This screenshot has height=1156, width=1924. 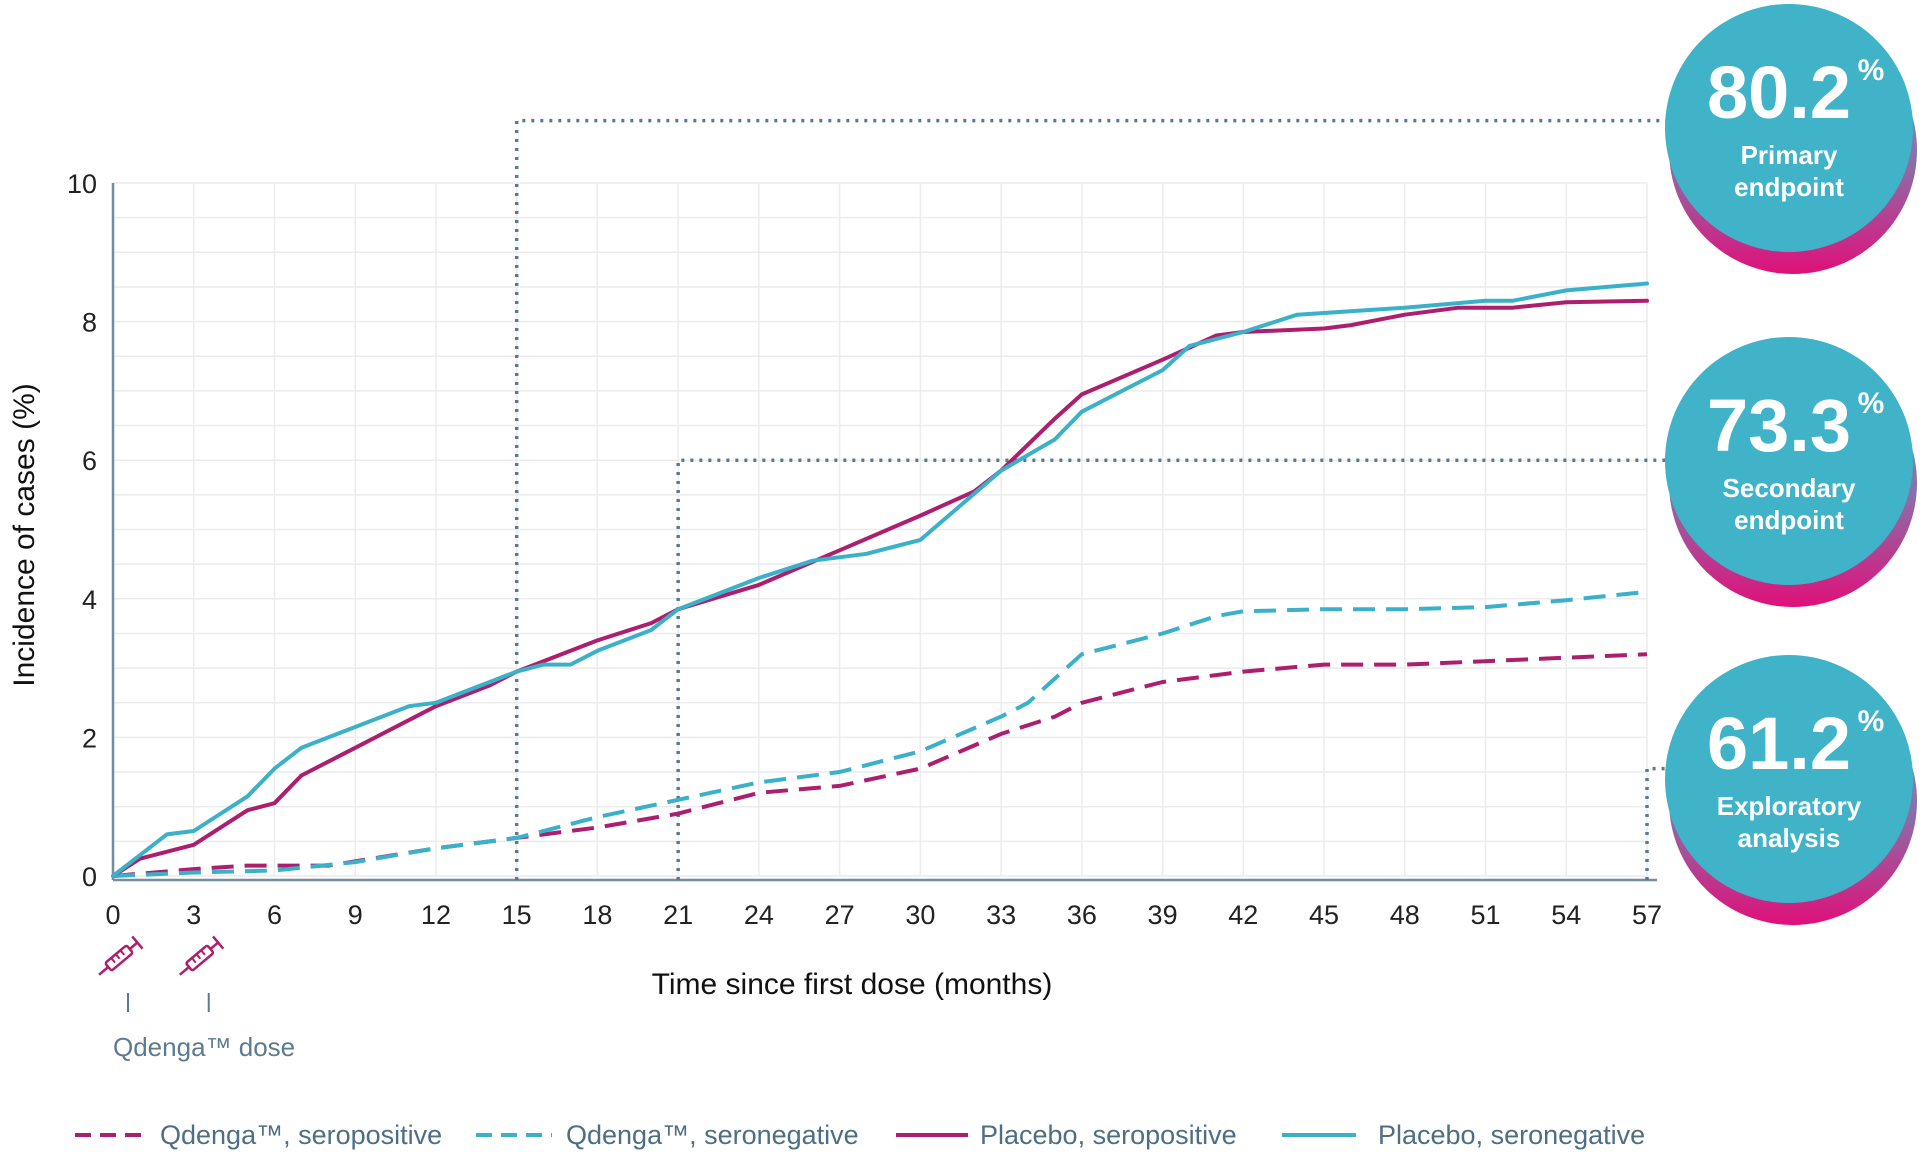 What do you see at coordinates (852, 984) in the screenshot?
I see `x-axis-title: Time since first dose (months)` at bounding box center [852, 984].